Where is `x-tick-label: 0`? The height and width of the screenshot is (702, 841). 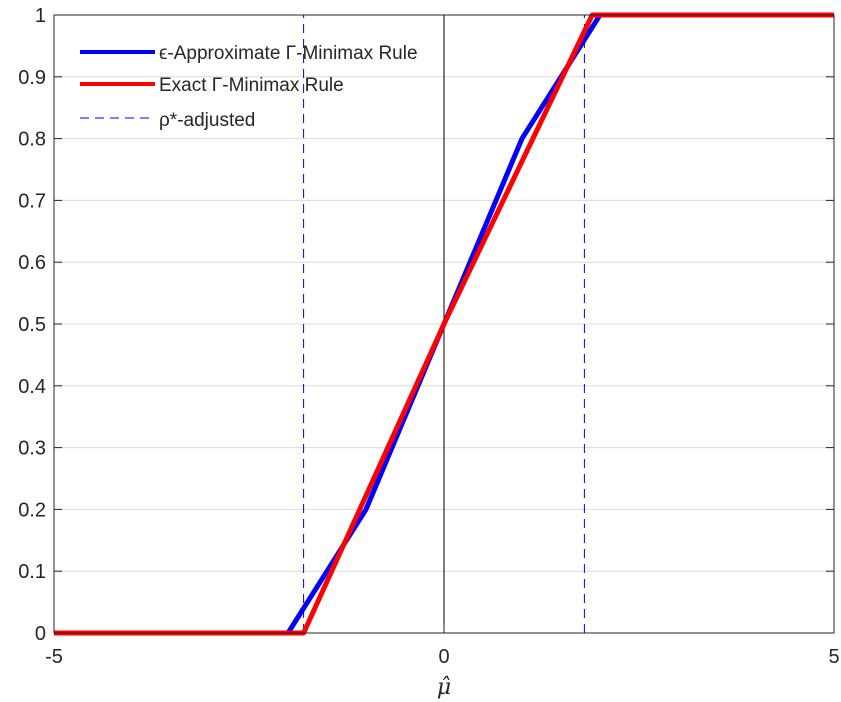
x-tick-label: 0 is located at coordinates (443, 657).